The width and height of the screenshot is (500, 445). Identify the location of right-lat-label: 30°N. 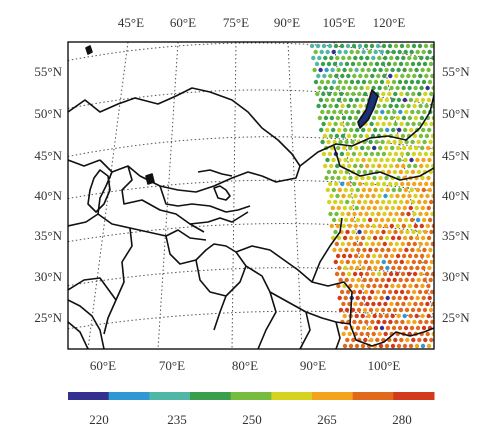
(456, 276).